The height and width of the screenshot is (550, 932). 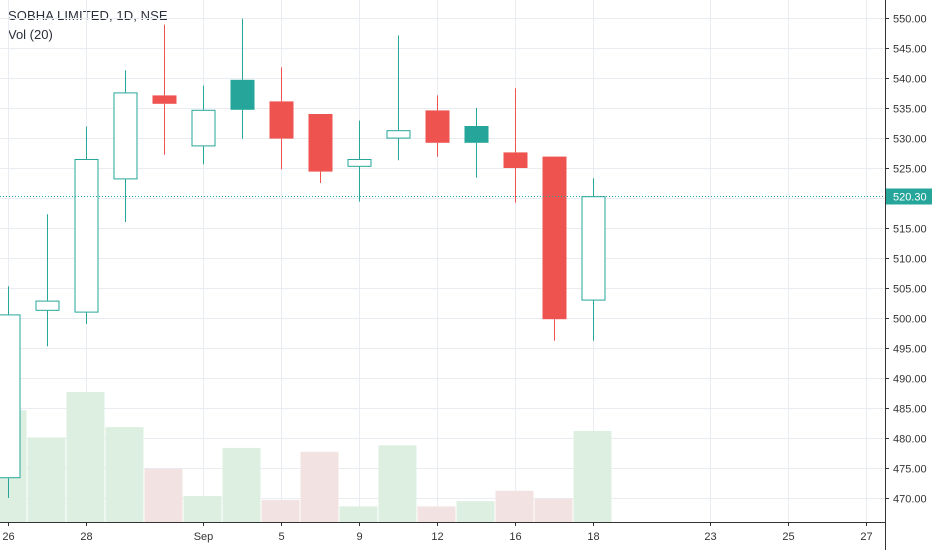 I want to click on last-price-tag, so click(x=909, y=196).